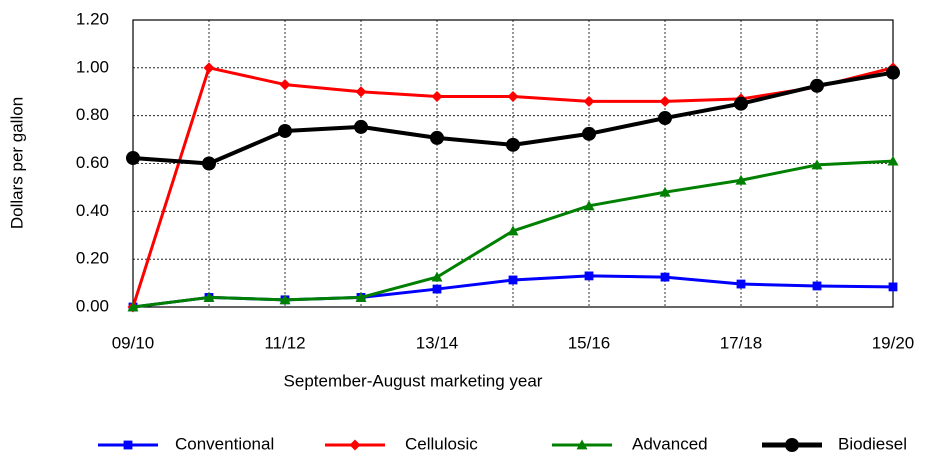 The width and height of the screenshot is (937, 460). I want to click on legend-label: Cellulosic, so click(441, 443).